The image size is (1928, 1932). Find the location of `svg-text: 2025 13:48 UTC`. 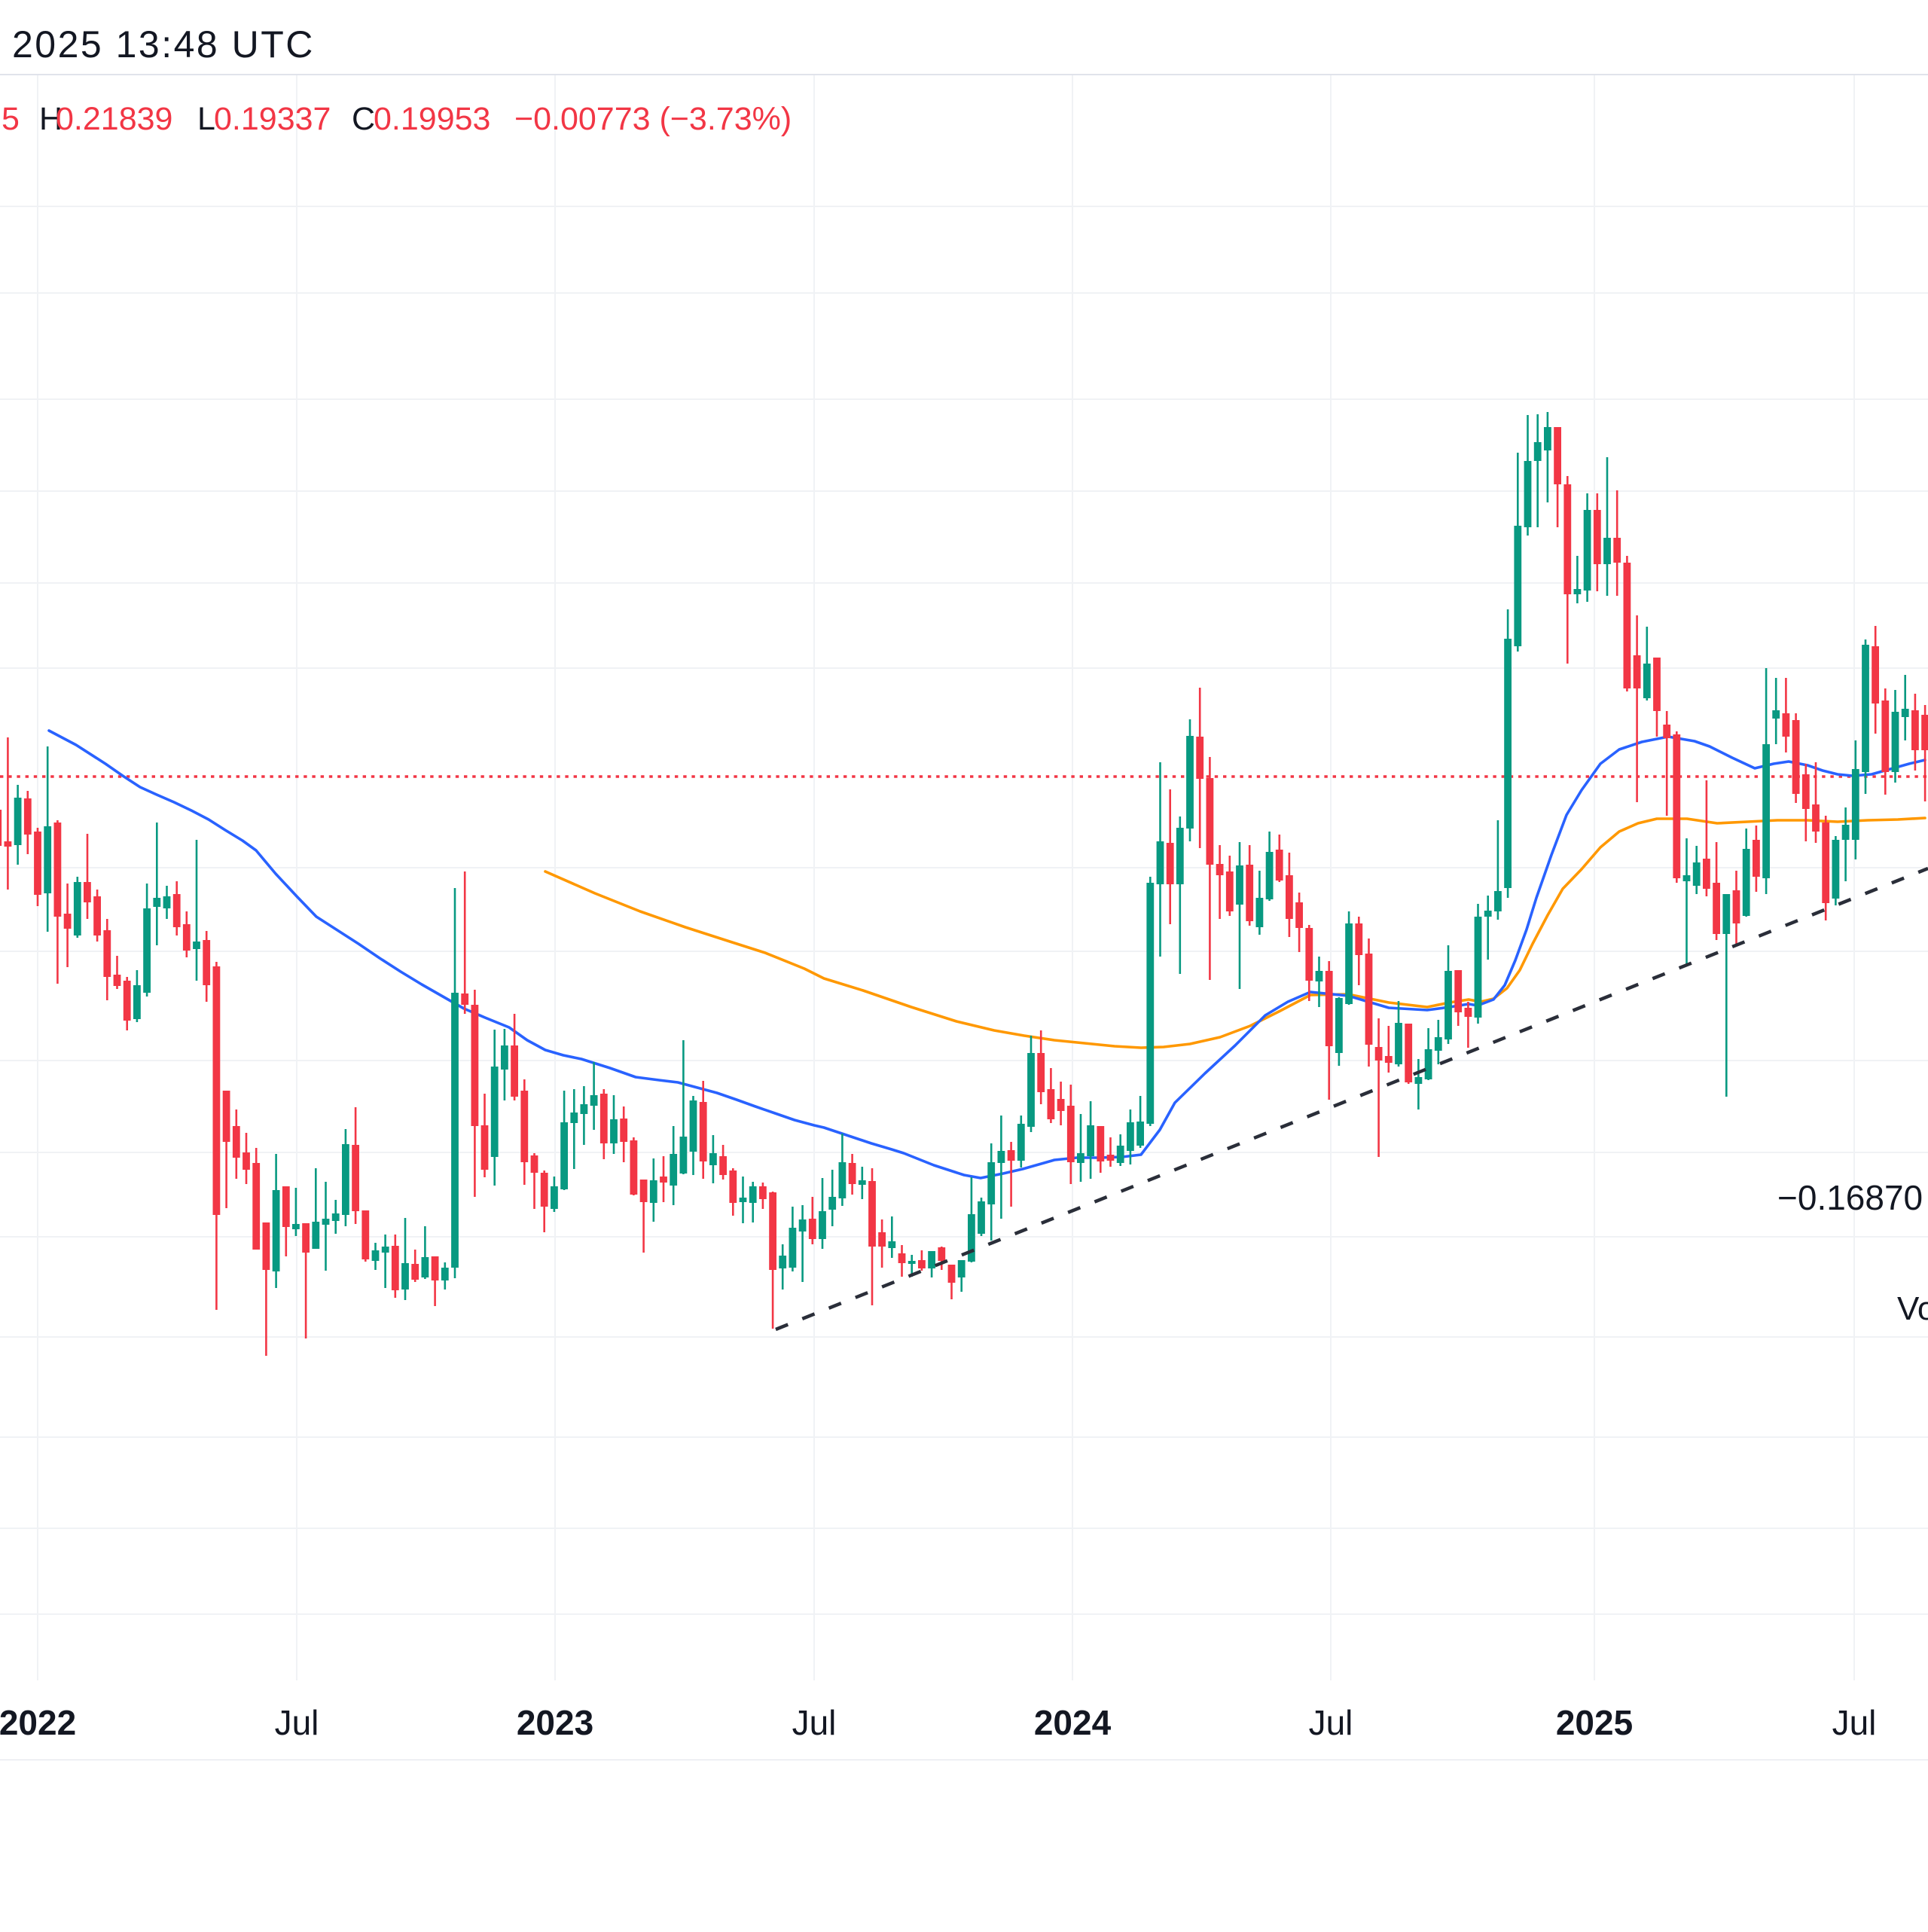

svg-text: 2025 13:48 UTC is located at coordinates (163, 45).